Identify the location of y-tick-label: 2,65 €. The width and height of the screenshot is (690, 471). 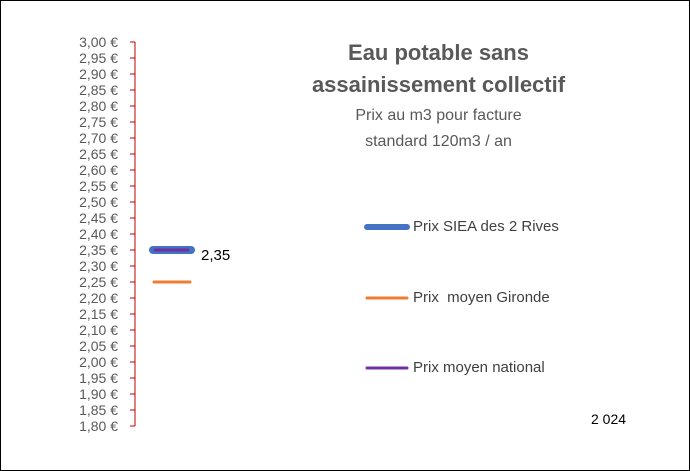
(98, 154).